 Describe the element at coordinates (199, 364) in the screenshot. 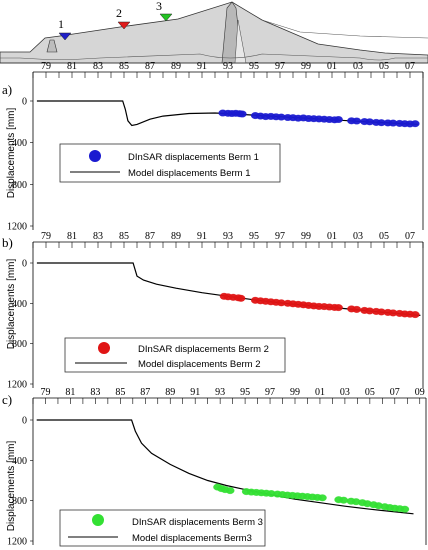

I see `legend-label-model: Model displacements Berm 2` at that location.